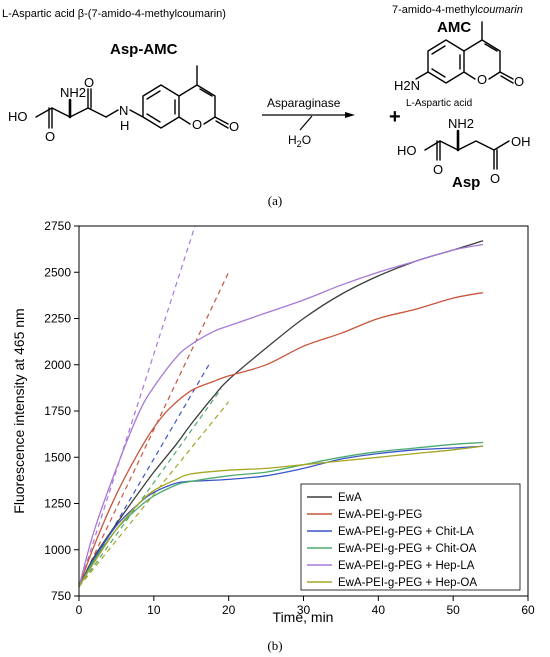 Image resolution: width=550 pixels, height=657 pixels. What do you see at coordinates (466, 182) in the screenshot?
I see `asp-abbrev: Asp` at bounding box center [466, 182].